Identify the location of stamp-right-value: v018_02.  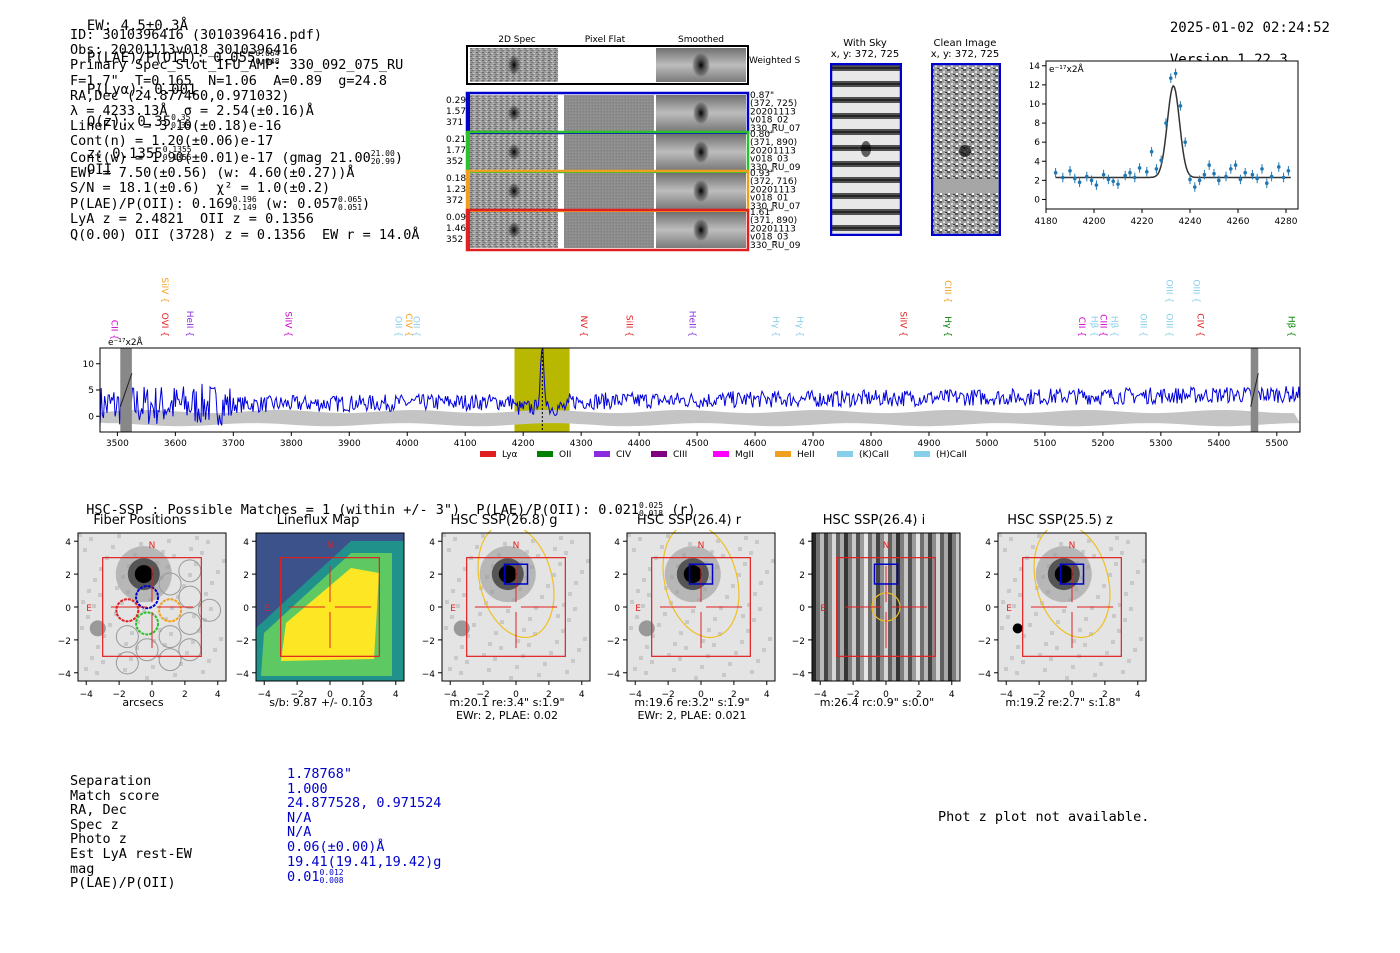
(769, 121).